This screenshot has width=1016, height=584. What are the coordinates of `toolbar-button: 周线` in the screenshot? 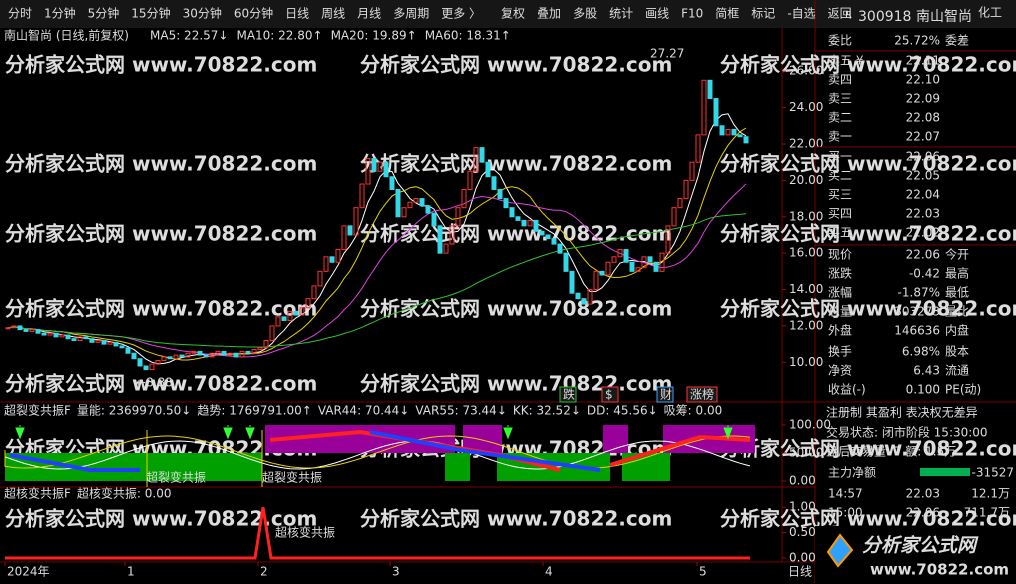 It's located at (333, 14).